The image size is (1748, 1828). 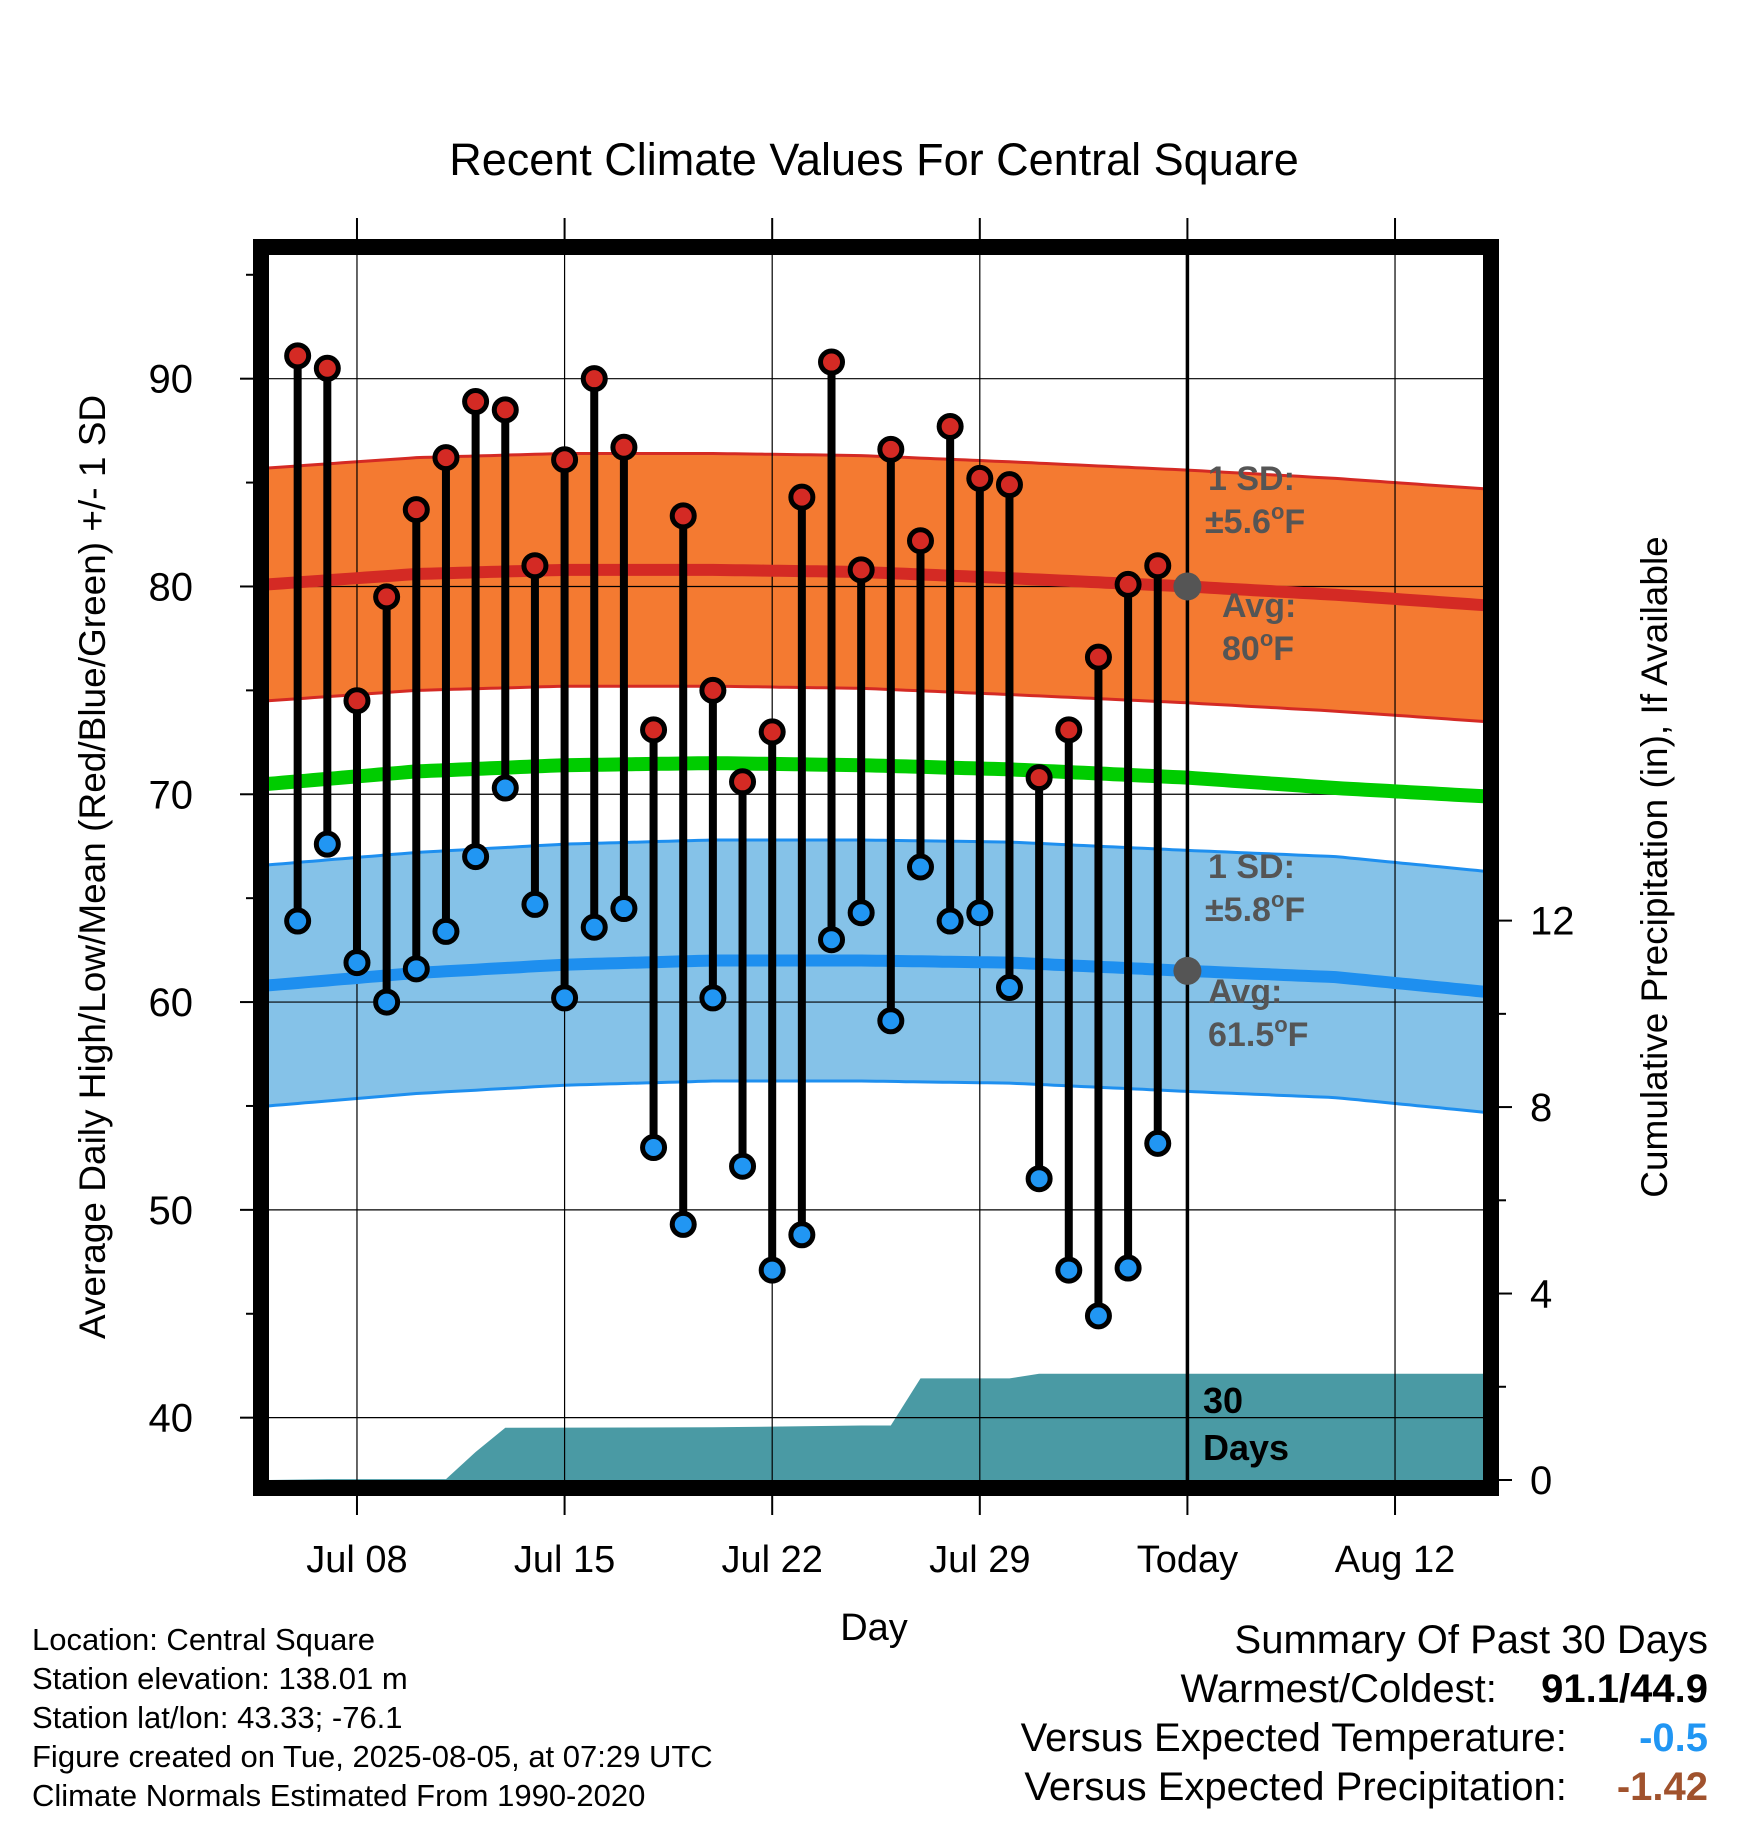 I want to click on low-avg-label: Avg:, so click(x=1245, y=992).